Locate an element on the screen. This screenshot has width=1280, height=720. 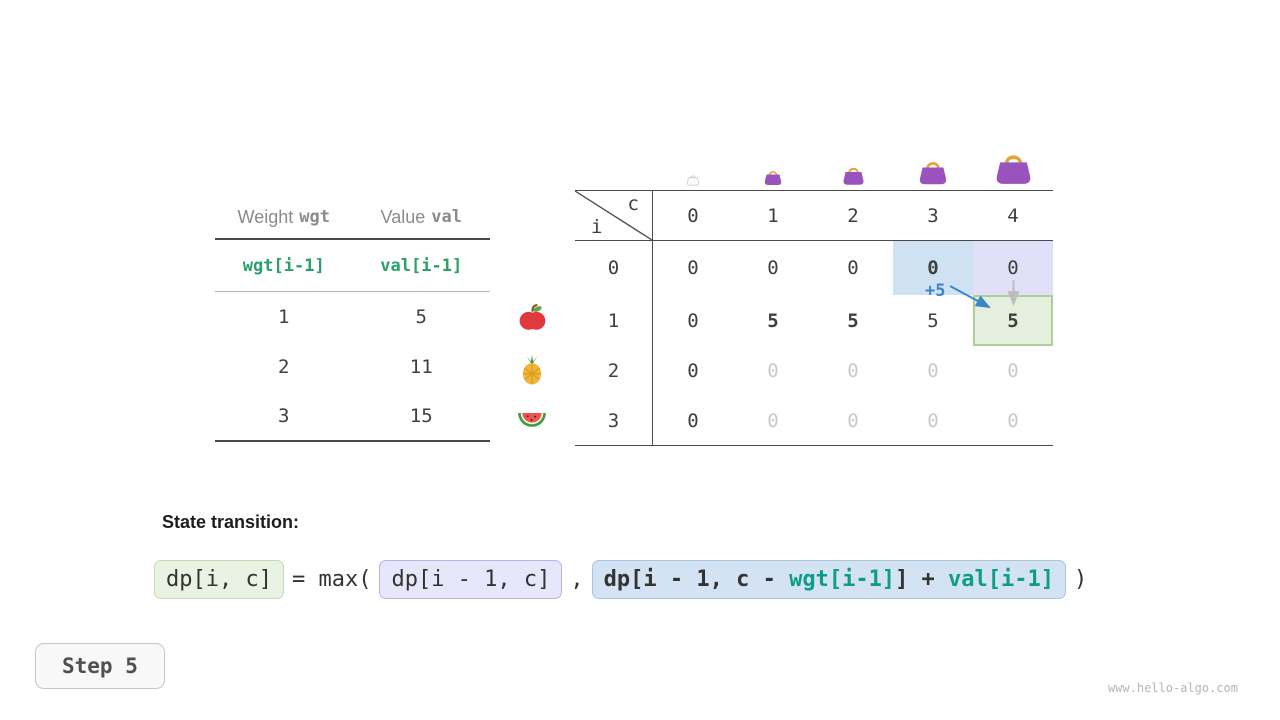
row-header-1: 1 is located at coordinates (614, 320).